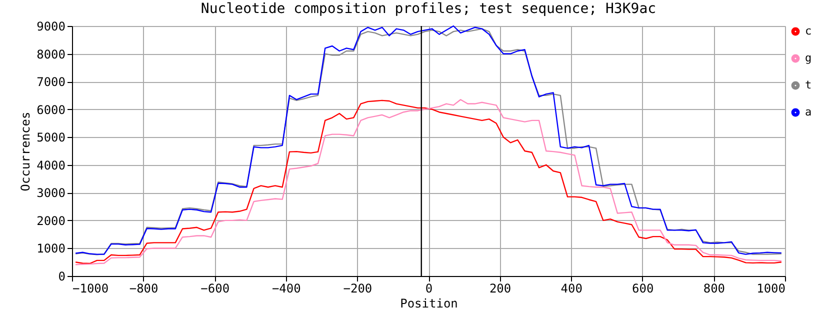 The height and width of the screenshot is (328, 828). What do you see at coordinates (51, 249) in the screenshot?
I see `y-tick-label: 1000` at bounding box center [51, 249].